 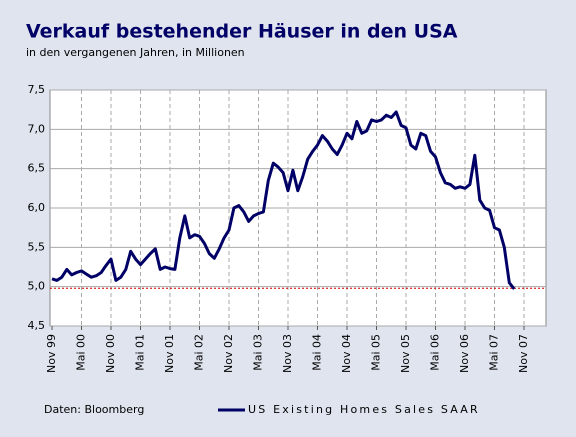 I want to click on chart-title: Verkauf bestehender Häuser in den USA, so click(x=242, y=32).